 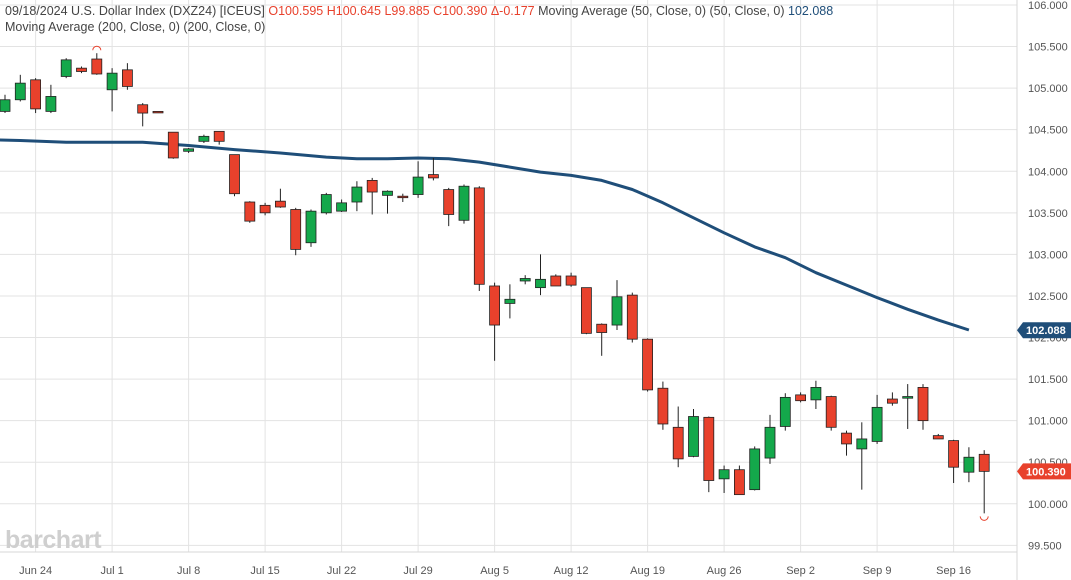 What do you see at coordinates (1048, 131) in the screenshot?
I see `price-tick-label: 104.500` at bounding box center [1048, 131].